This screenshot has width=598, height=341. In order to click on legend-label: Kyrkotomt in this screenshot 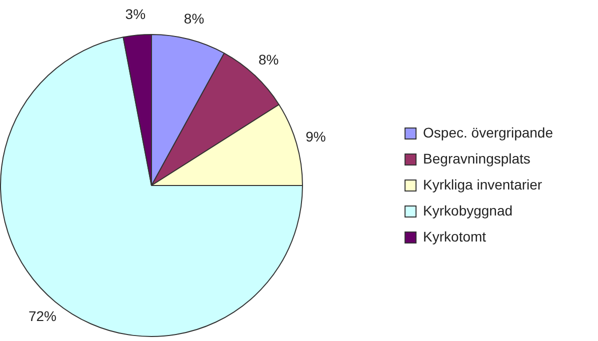, I will do `click(454, 236)`.